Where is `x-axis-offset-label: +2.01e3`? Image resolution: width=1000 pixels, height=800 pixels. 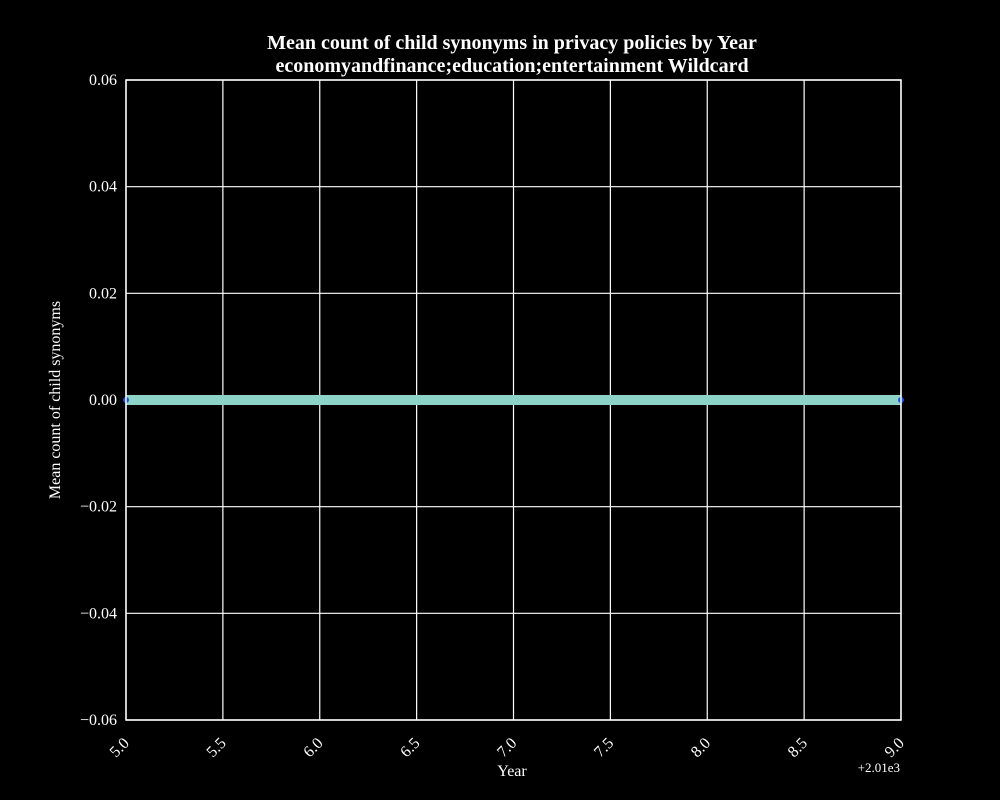
x-axis-offset-label: +2.01e3 is located at coordinates (879, 767).